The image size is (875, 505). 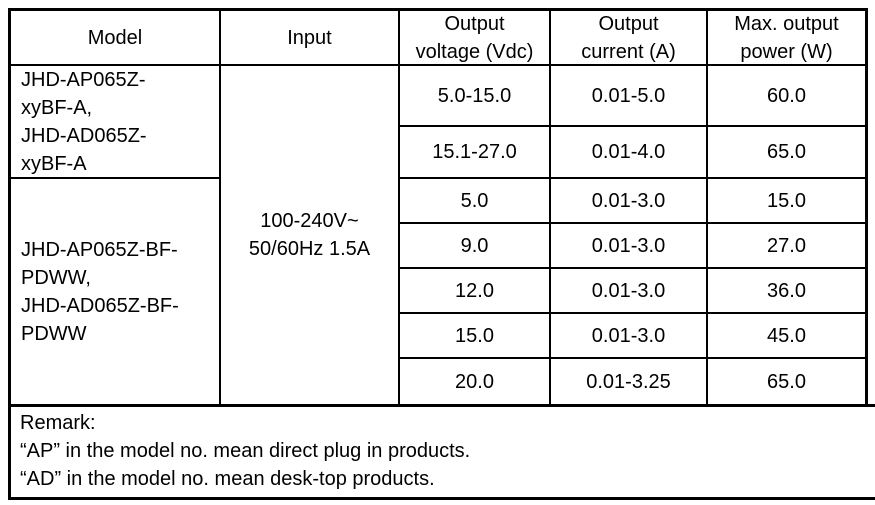 I want to click on model-cell-group-2: JHD-AP065Z-BF- PDWW, JHD-AD065Z-BF- PDWW, so click(x=115, y=291).